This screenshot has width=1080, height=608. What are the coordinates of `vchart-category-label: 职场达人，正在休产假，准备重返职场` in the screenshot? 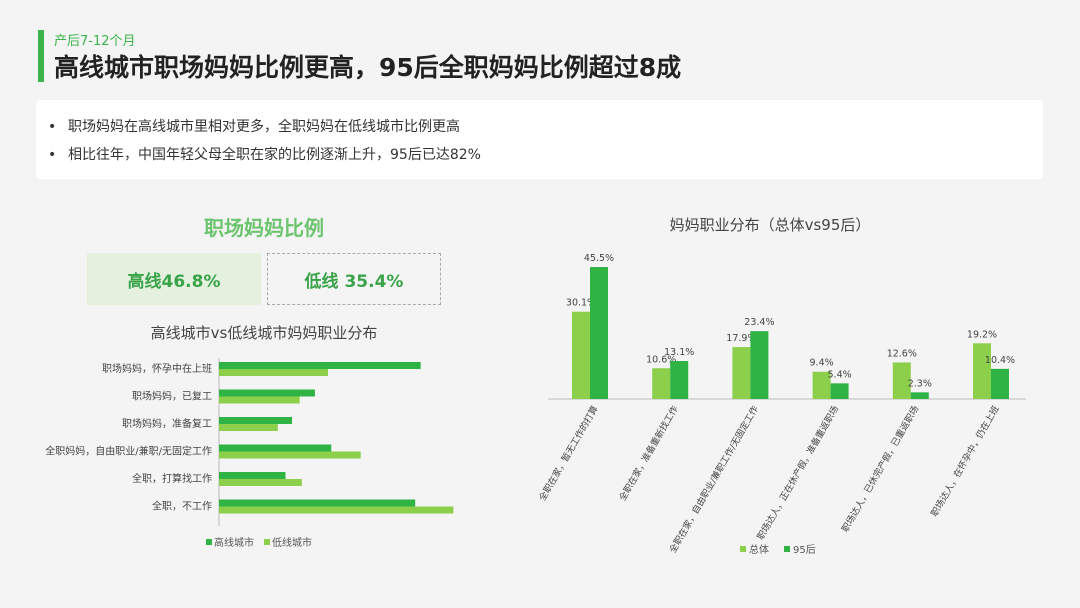 It's located at (797, 473).